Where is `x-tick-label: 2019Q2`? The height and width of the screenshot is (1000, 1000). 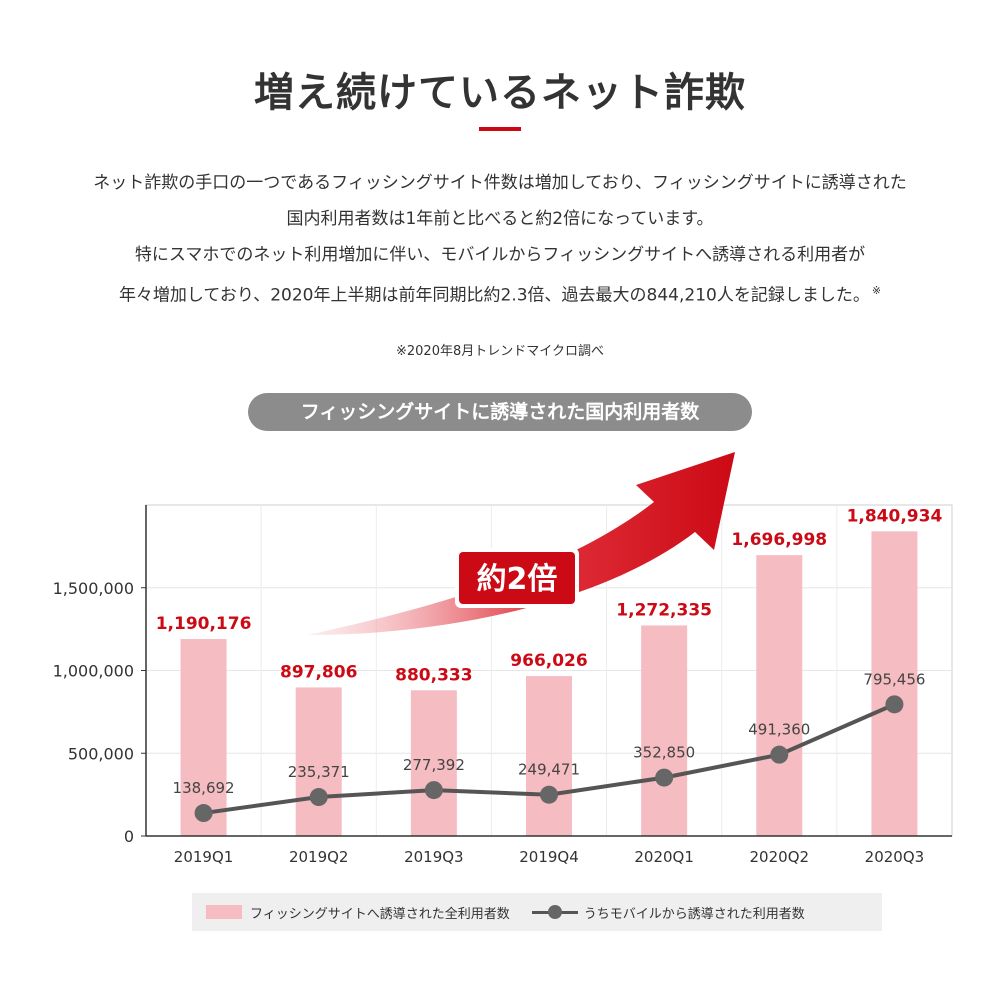 x-tick-label: 2019Q2 is located at coordinates (319, 857).